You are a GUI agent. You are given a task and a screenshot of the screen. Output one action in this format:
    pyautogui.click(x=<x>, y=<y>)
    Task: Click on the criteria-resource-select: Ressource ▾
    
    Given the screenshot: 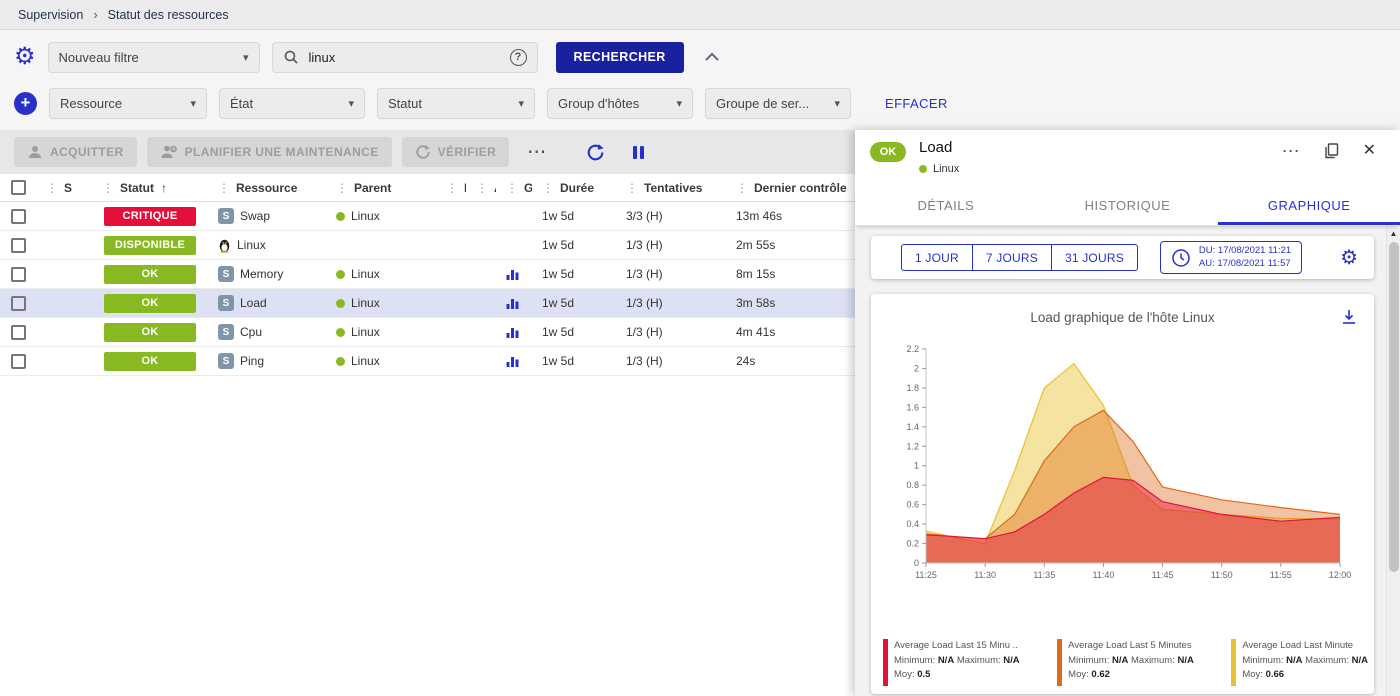 What is the action you would take?
    pyautogui.click(x=128, y=103)
    